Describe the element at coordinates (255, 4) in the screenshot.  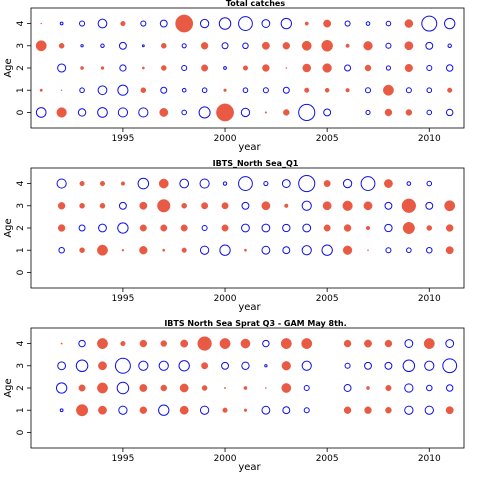
I see `chart-title: Total catches` at that location.